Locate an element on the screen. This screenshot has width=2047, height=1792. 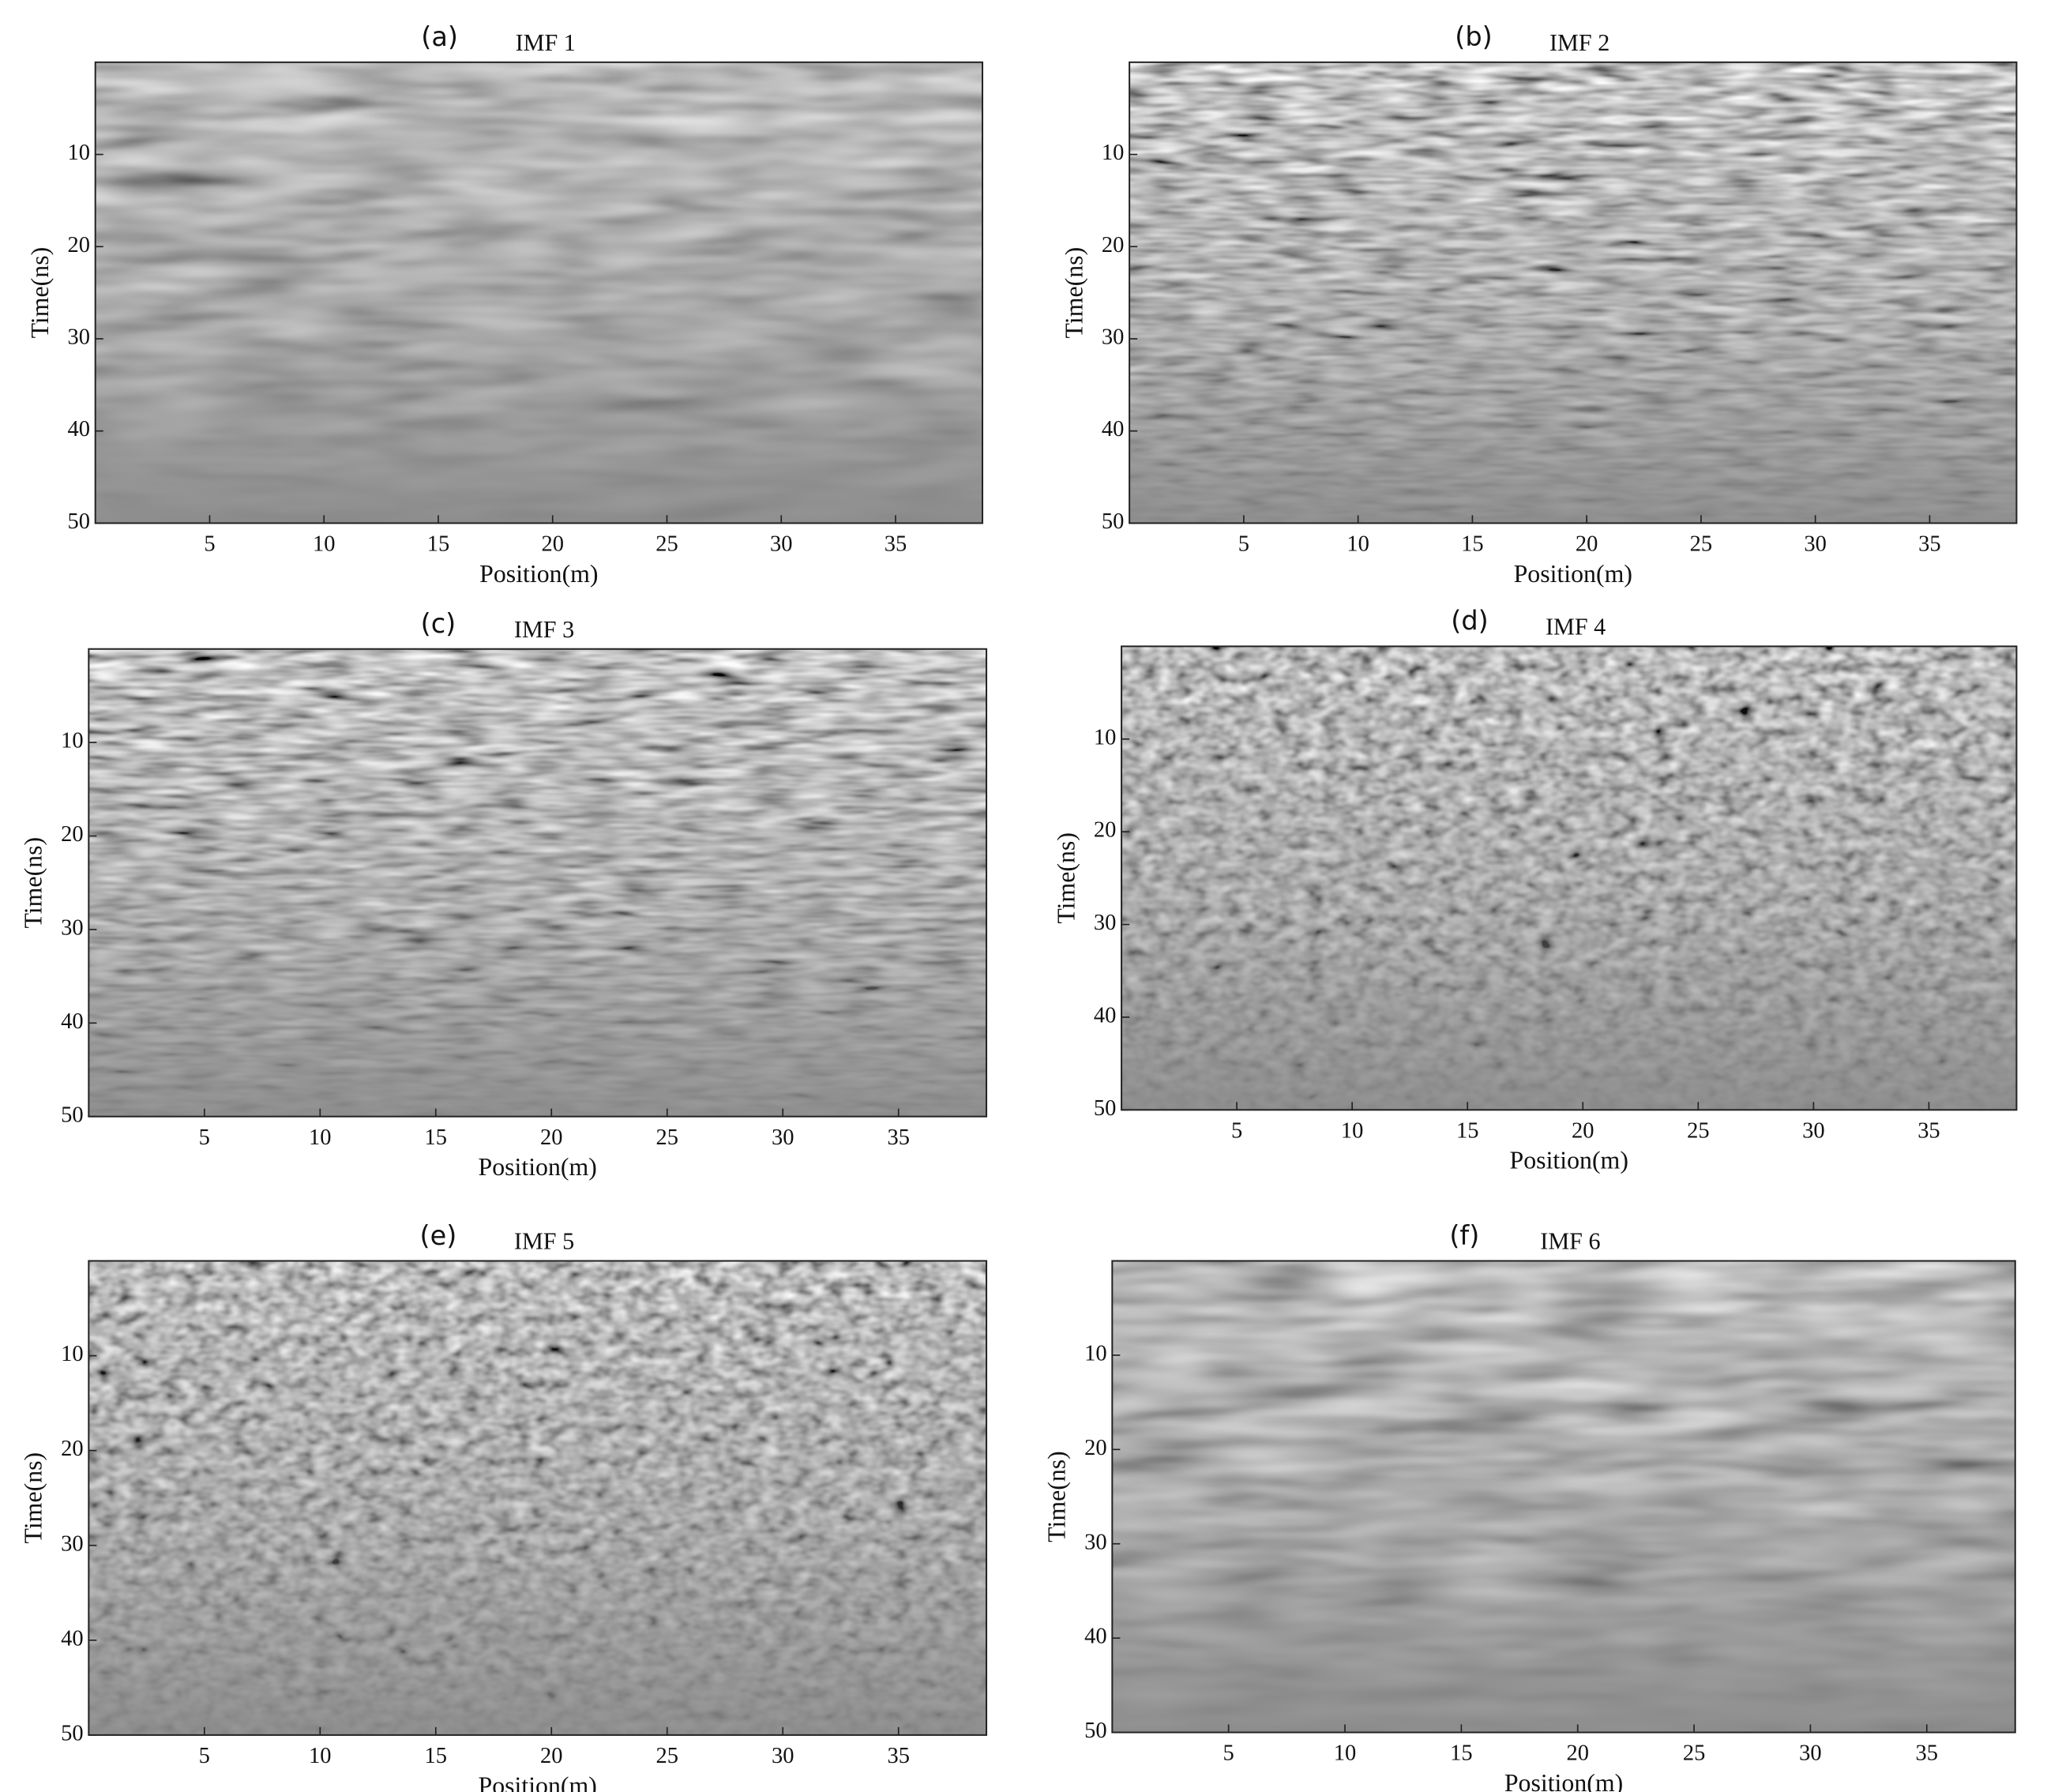
panel-title: IMF 4 is located at coordinates (1576, 628).